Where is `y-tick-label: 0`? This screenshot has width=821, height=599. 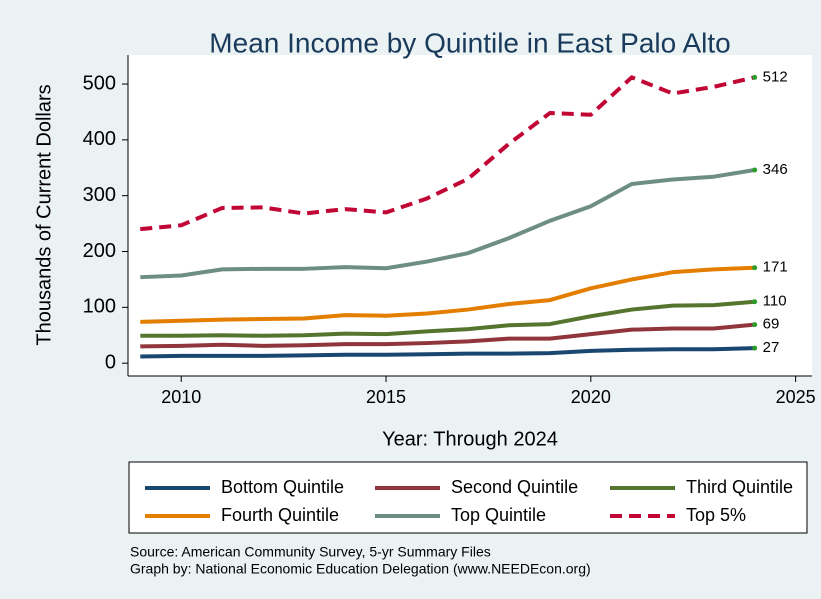 y-tick-label: 0 is located at coordinates (110, 362).